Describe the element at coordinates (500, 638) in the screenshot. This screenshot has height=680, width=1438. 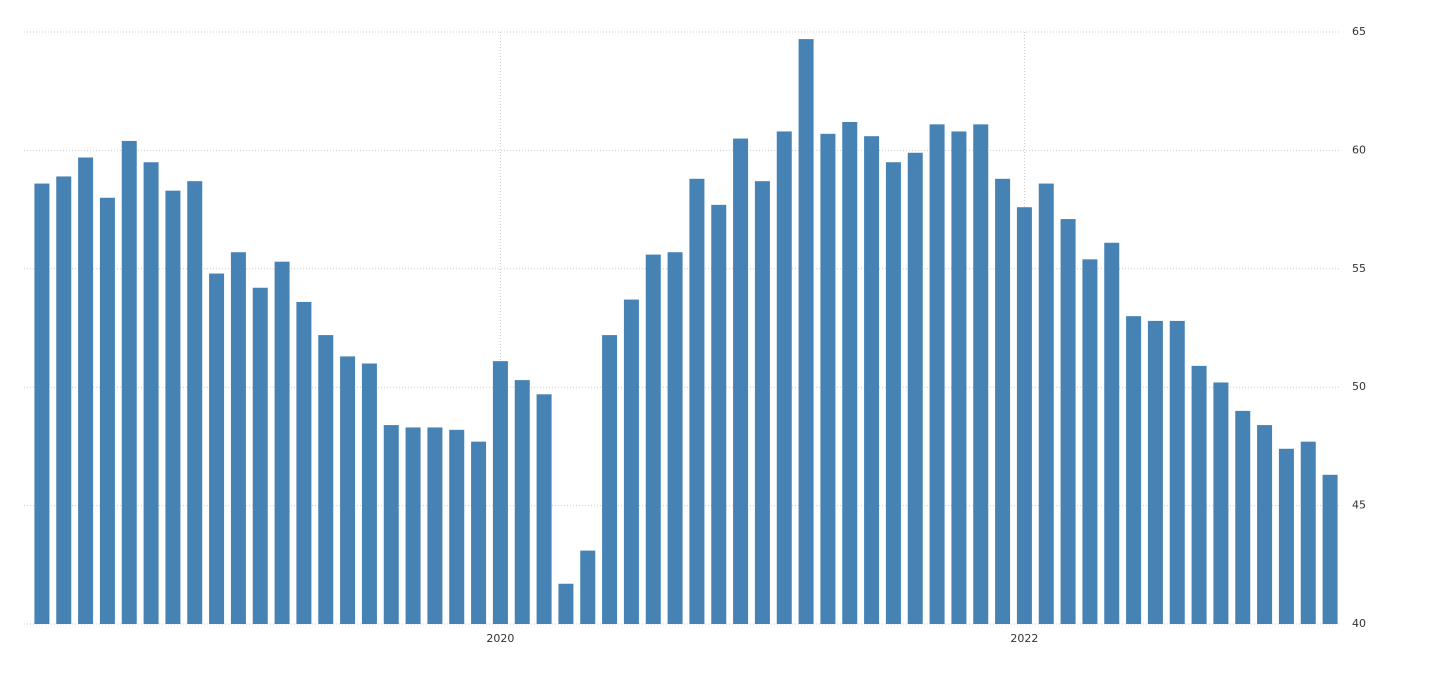
I see `x-tick-label: 2020` at that location.